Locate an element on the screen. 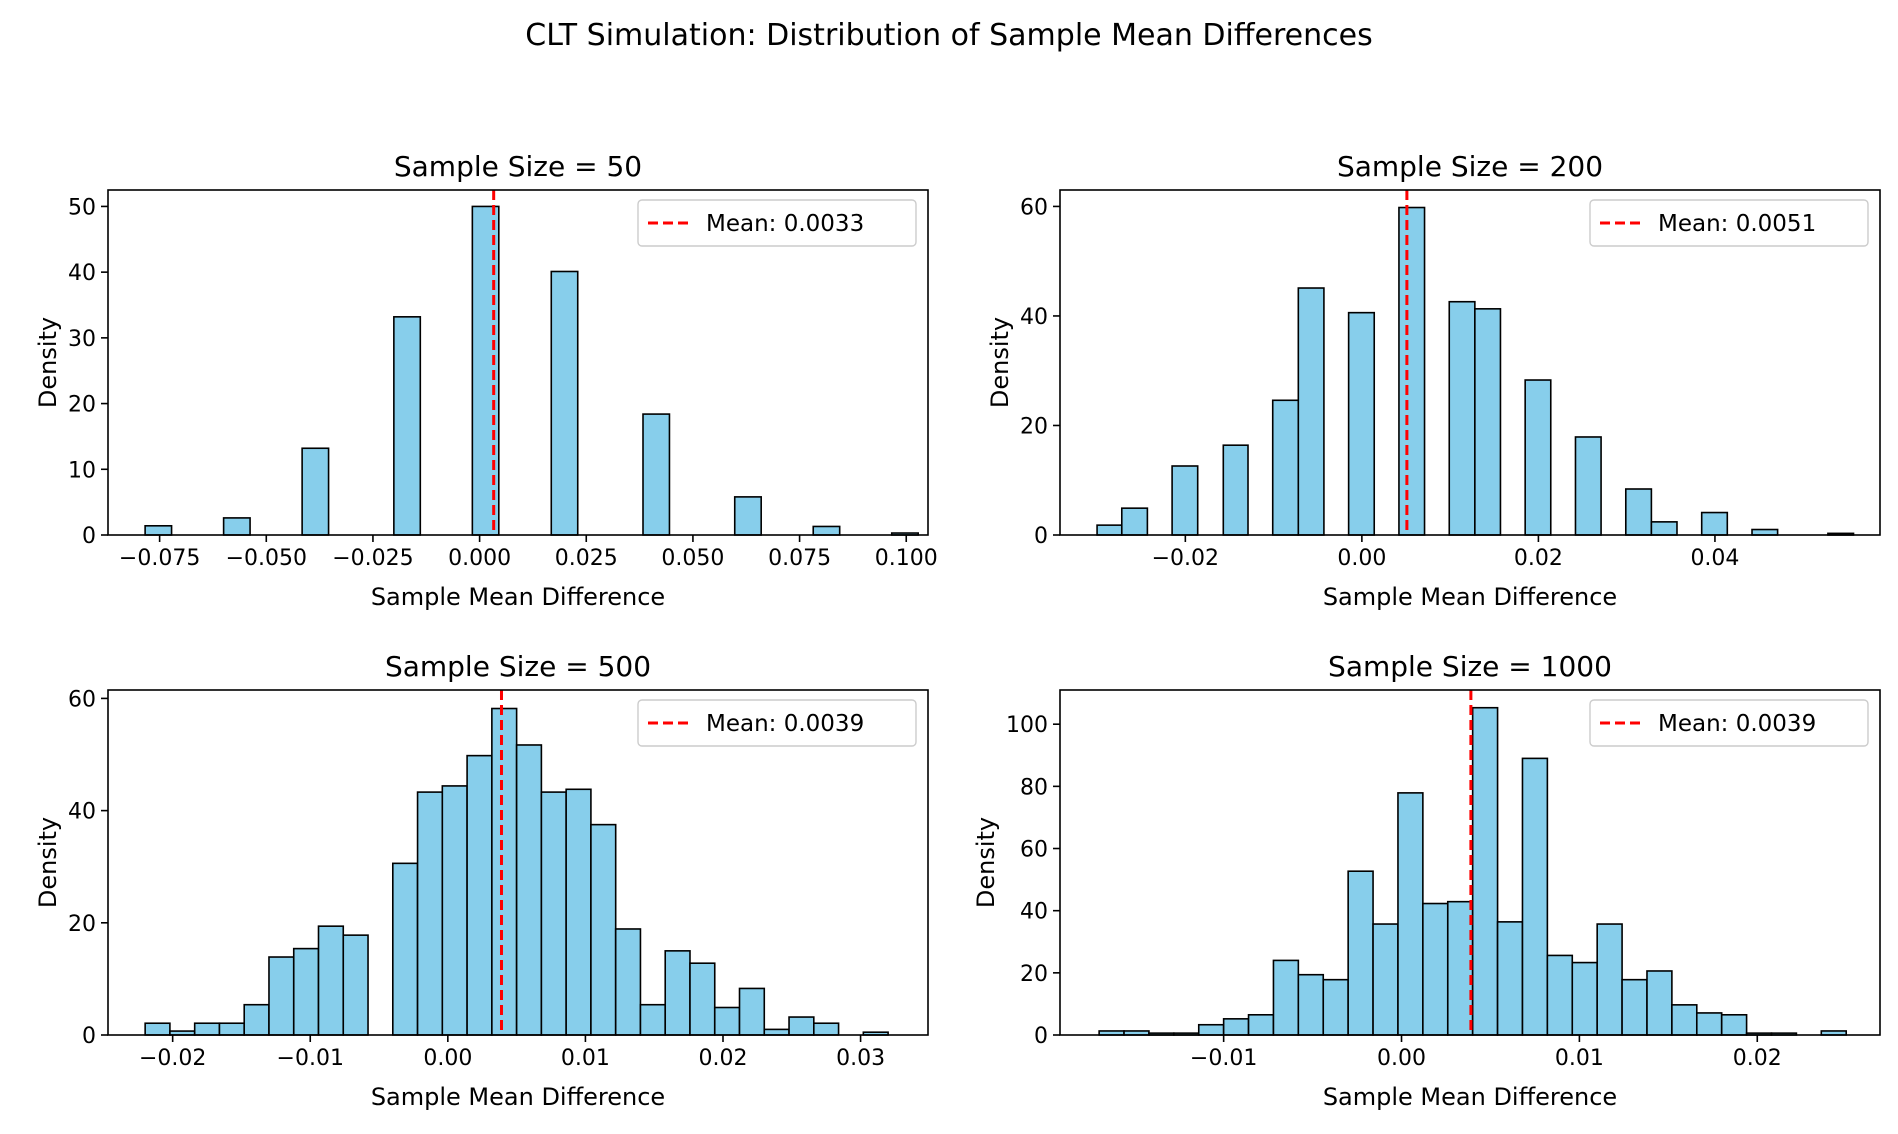 This screenshot has height=1134, width=1898. y-tick-label: 50 is located at coordinates (82, 207).